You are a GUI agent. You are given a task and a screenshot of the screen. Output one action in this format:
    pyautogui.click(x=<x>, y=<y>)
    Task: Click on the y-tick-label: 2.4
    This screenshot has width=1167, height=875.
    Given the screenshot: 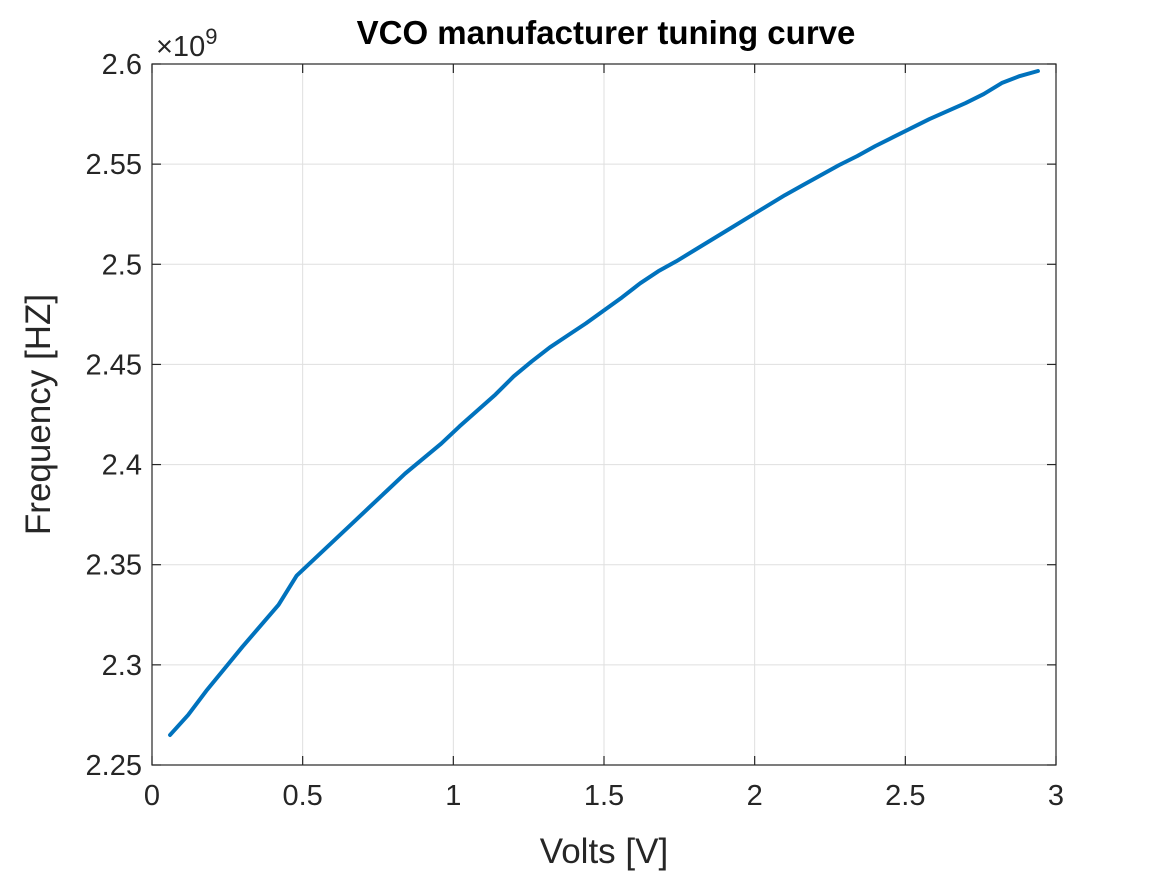 What is the action you would take?
    pyautogui.click(x=122, y=466)
    